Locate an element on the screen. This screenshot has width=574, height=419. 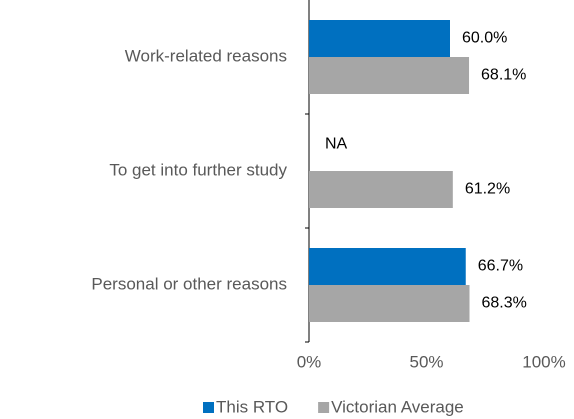
value-label: 66.7% is located at coordinates (500, 266).